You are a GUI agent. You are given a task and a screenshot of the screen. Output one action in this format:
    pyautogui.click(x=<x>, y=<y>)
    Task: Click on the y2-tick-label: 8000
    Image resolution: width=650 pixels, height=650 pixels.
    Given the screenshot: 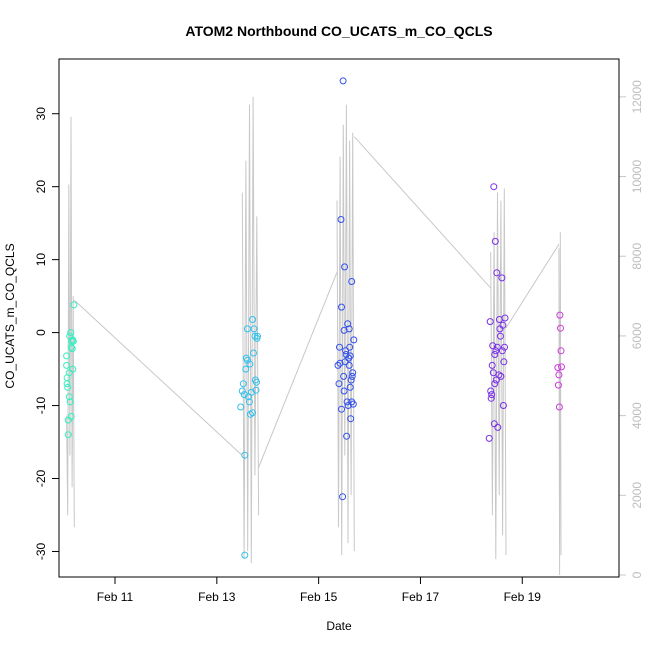 What is the action you would take?
    pyautogui.click(x=637, y=256)
    